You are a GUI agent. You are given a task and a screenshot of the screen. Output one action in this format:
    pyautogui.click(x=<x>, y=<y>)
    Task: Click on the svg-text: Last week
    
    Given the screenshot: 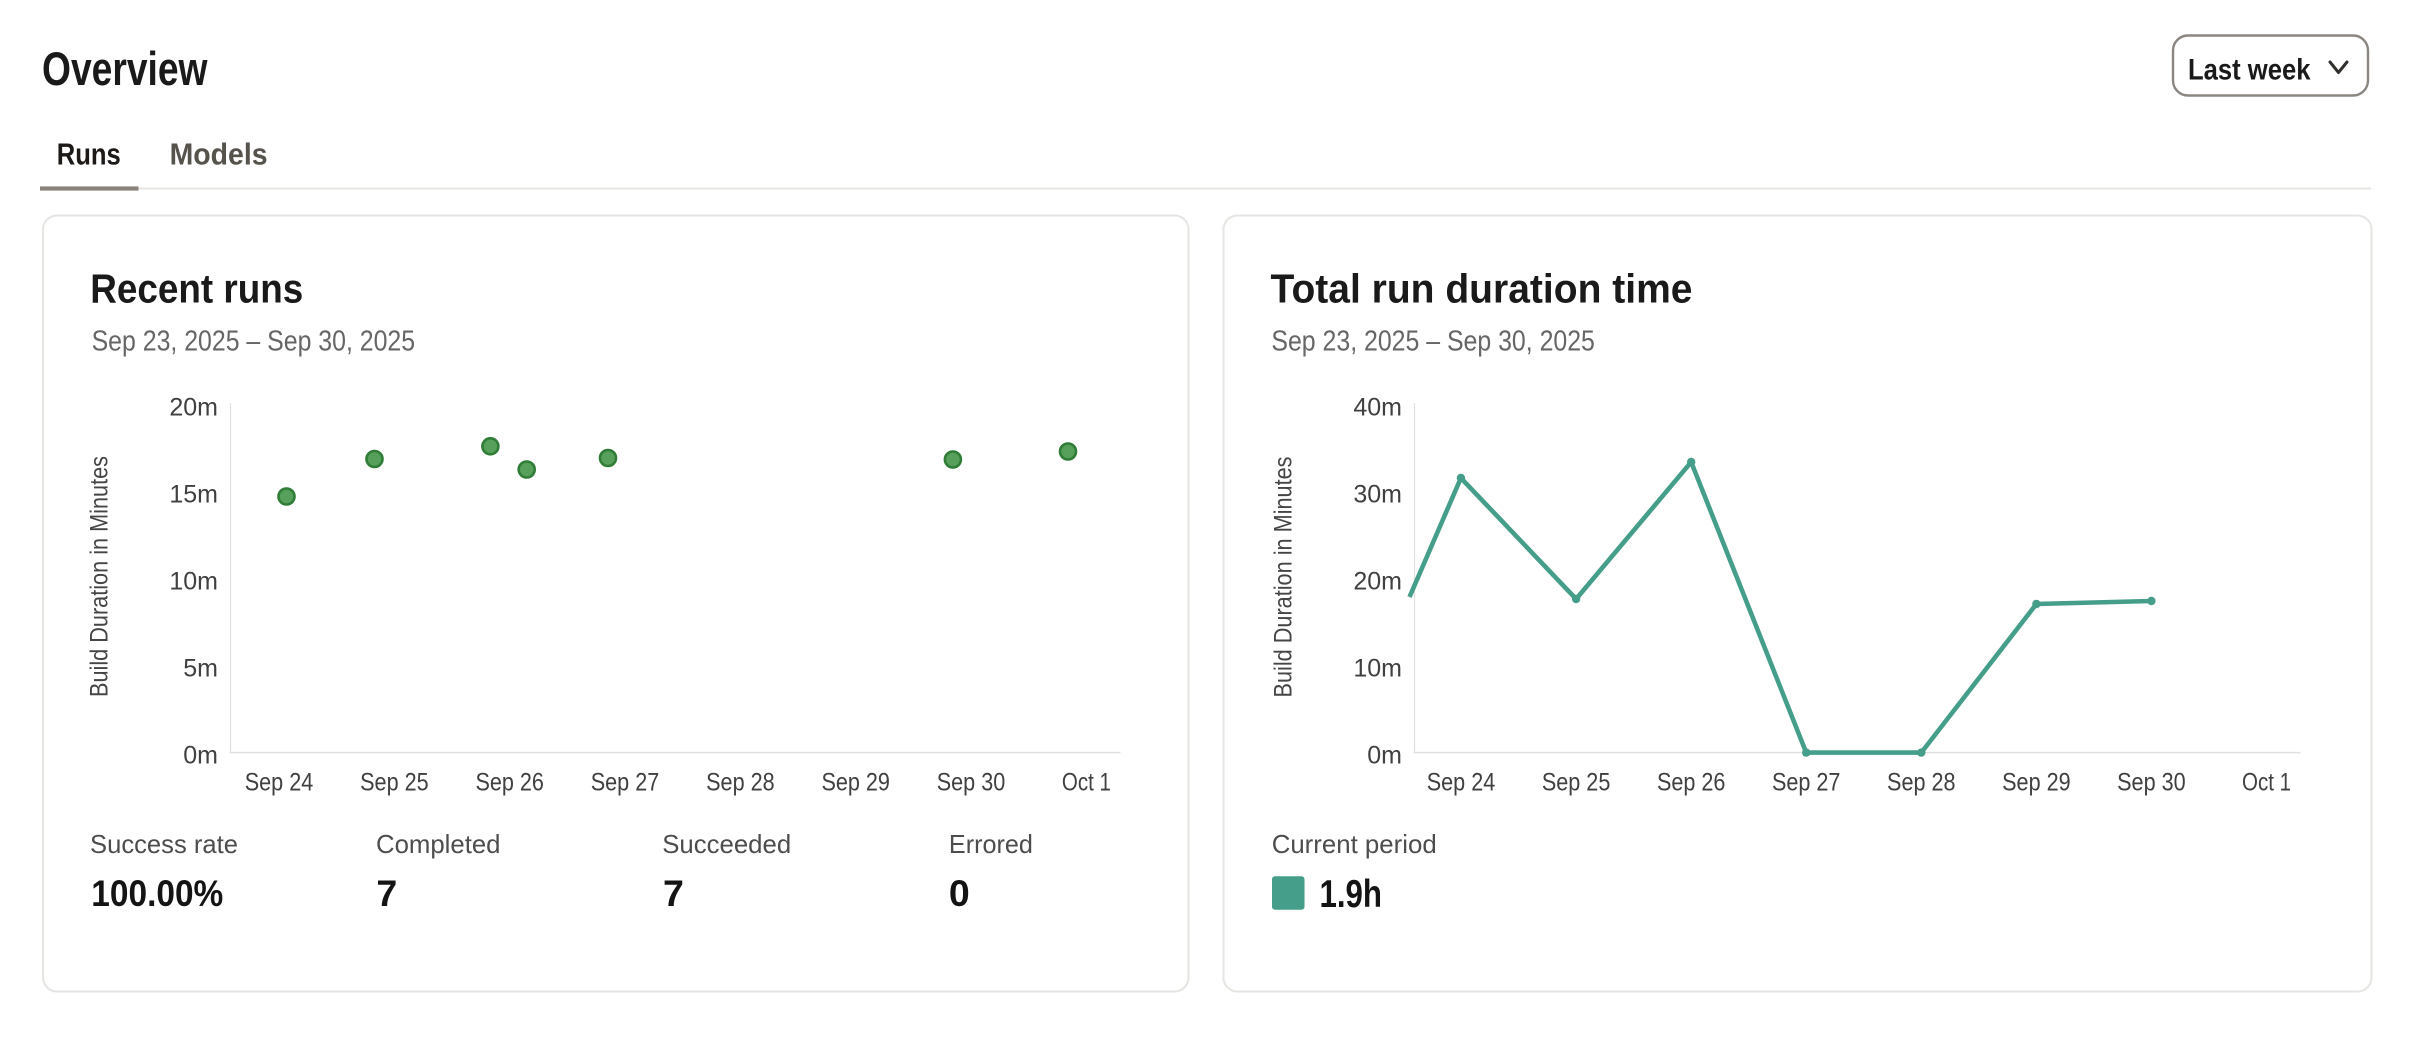 What is the action you would take?
    pyautogui.click(x=2249, y=69)
    